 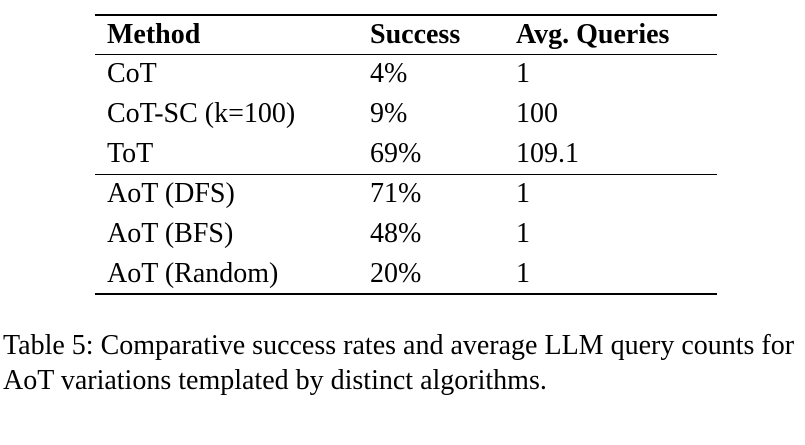 I want to click on cell-method: AoT (Random), so click(x=193, y=273).